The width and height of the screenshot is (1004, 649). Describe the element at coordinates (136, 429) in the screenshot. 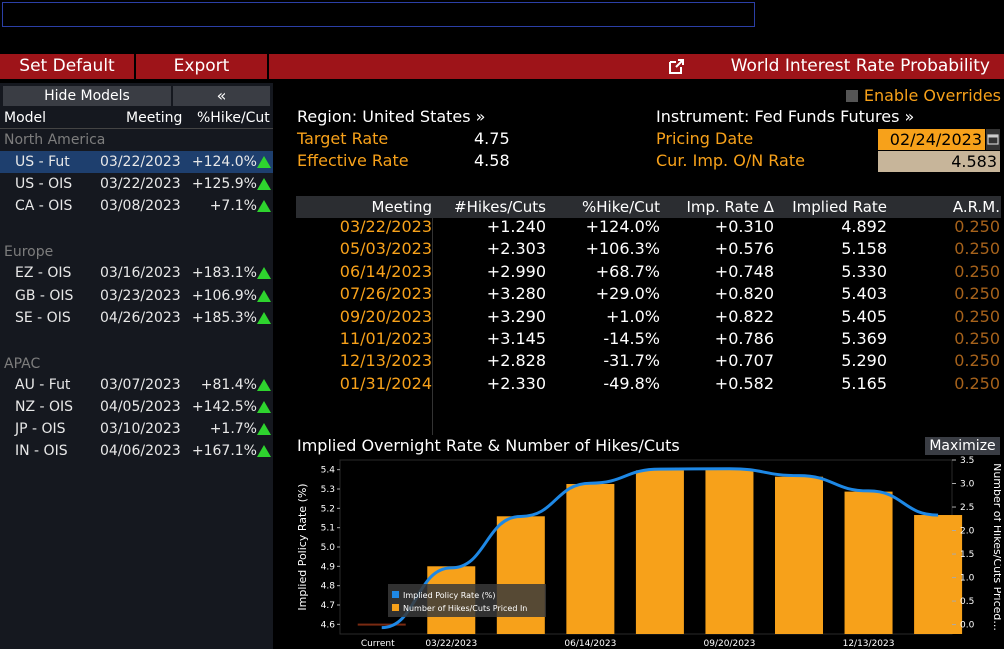

I see `model-row-jp-ois: JP - OIS 03/10/2023 +1.7%` at that location.